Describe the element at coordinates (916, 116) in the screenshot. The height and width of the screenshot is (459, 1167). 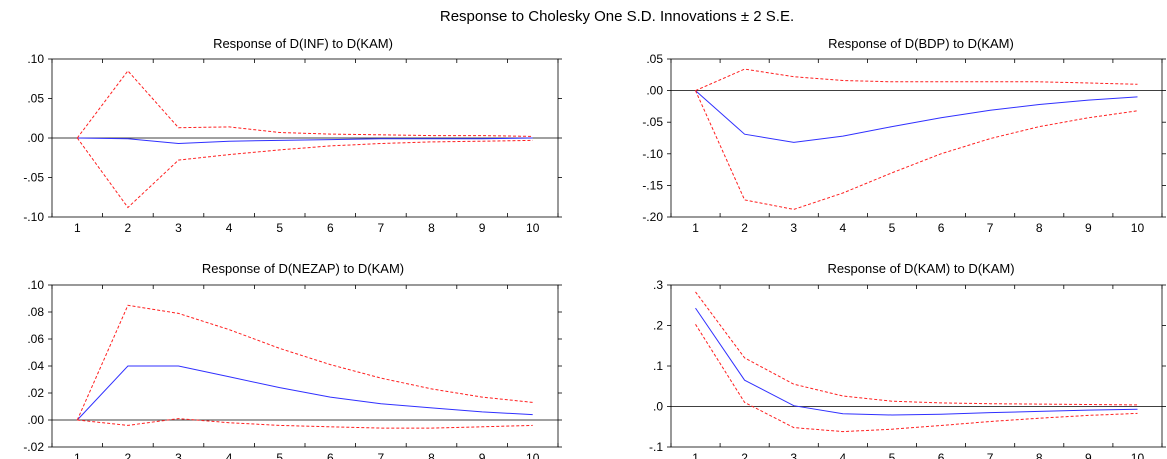
I see `response-line-bdp` at that location.